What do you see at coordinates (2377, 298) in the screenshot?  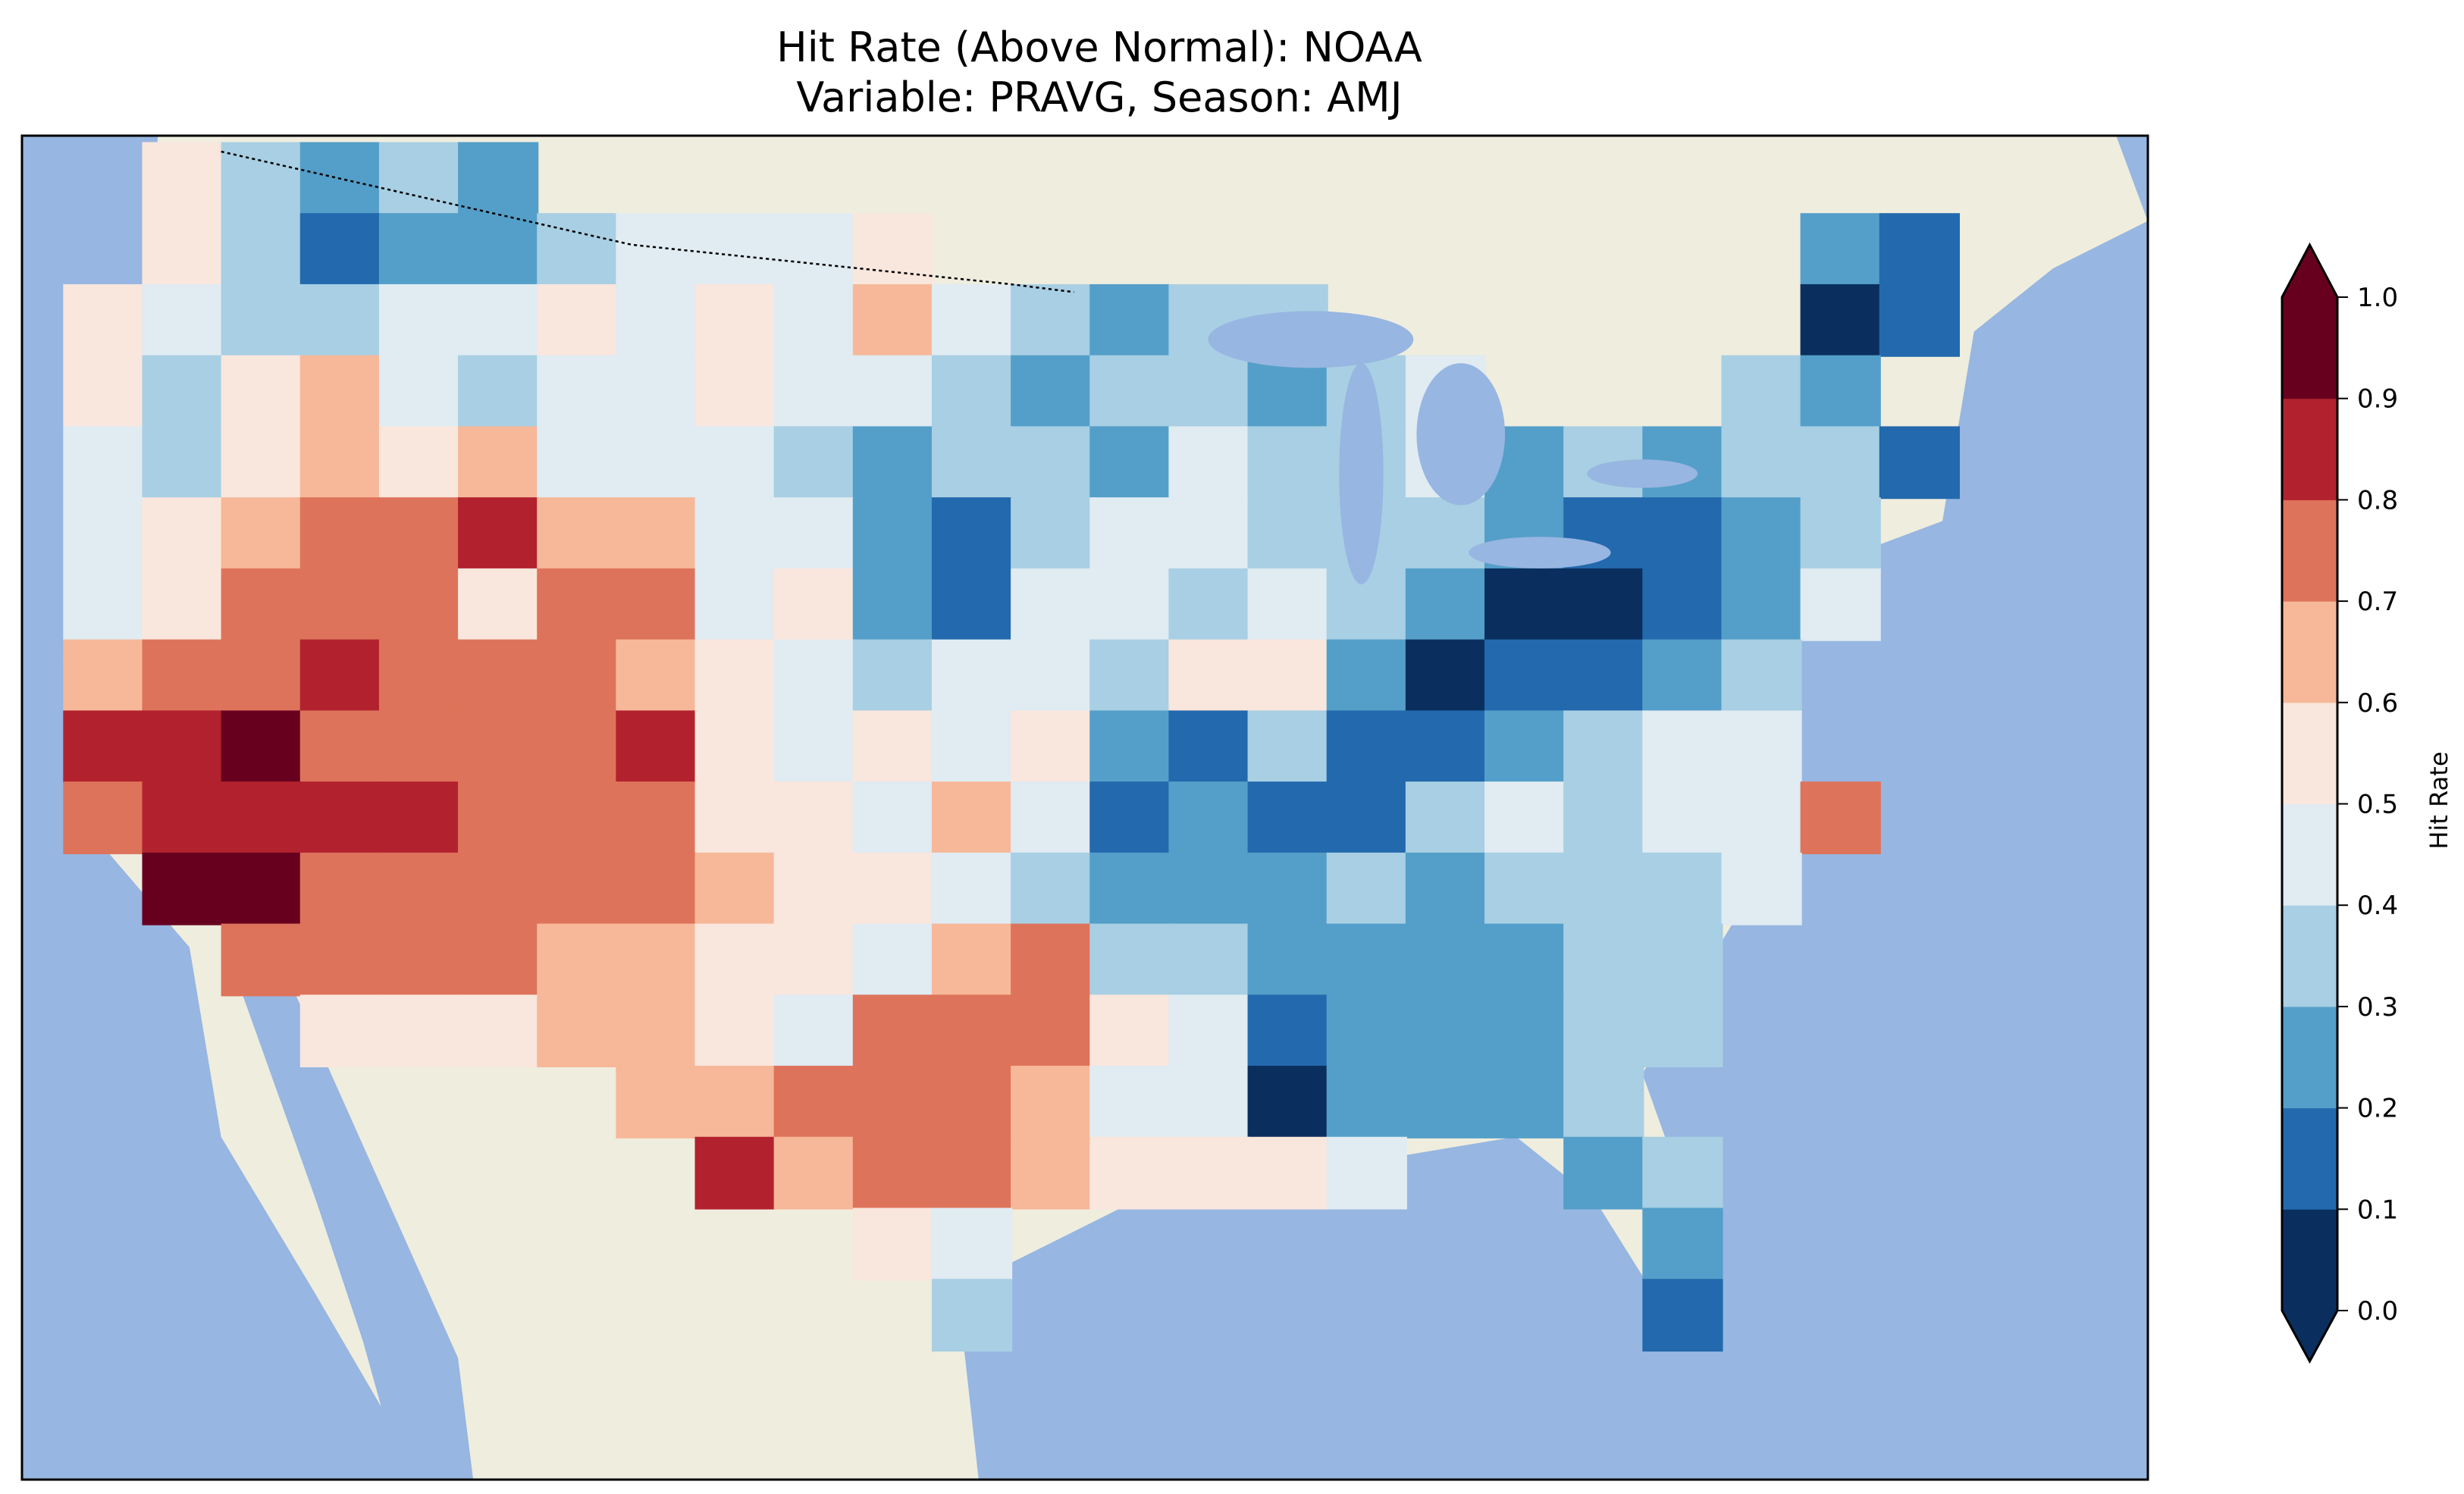 I see `colorbar-tick-label: 1.0` at bounding box center [2377, 298].